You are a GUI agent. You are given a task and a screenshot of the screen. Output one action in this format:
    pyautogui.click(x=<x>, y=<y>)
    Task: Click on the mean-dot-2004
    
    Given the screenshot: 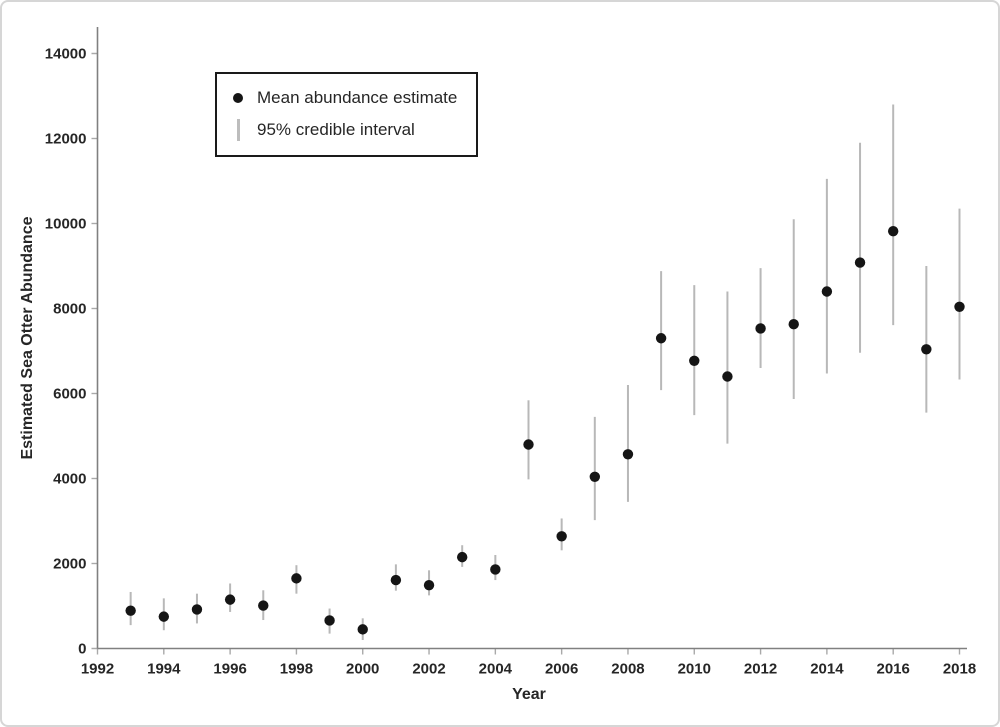 What is the action you would take?
    pyautogui.click(x=495, y=569)
    